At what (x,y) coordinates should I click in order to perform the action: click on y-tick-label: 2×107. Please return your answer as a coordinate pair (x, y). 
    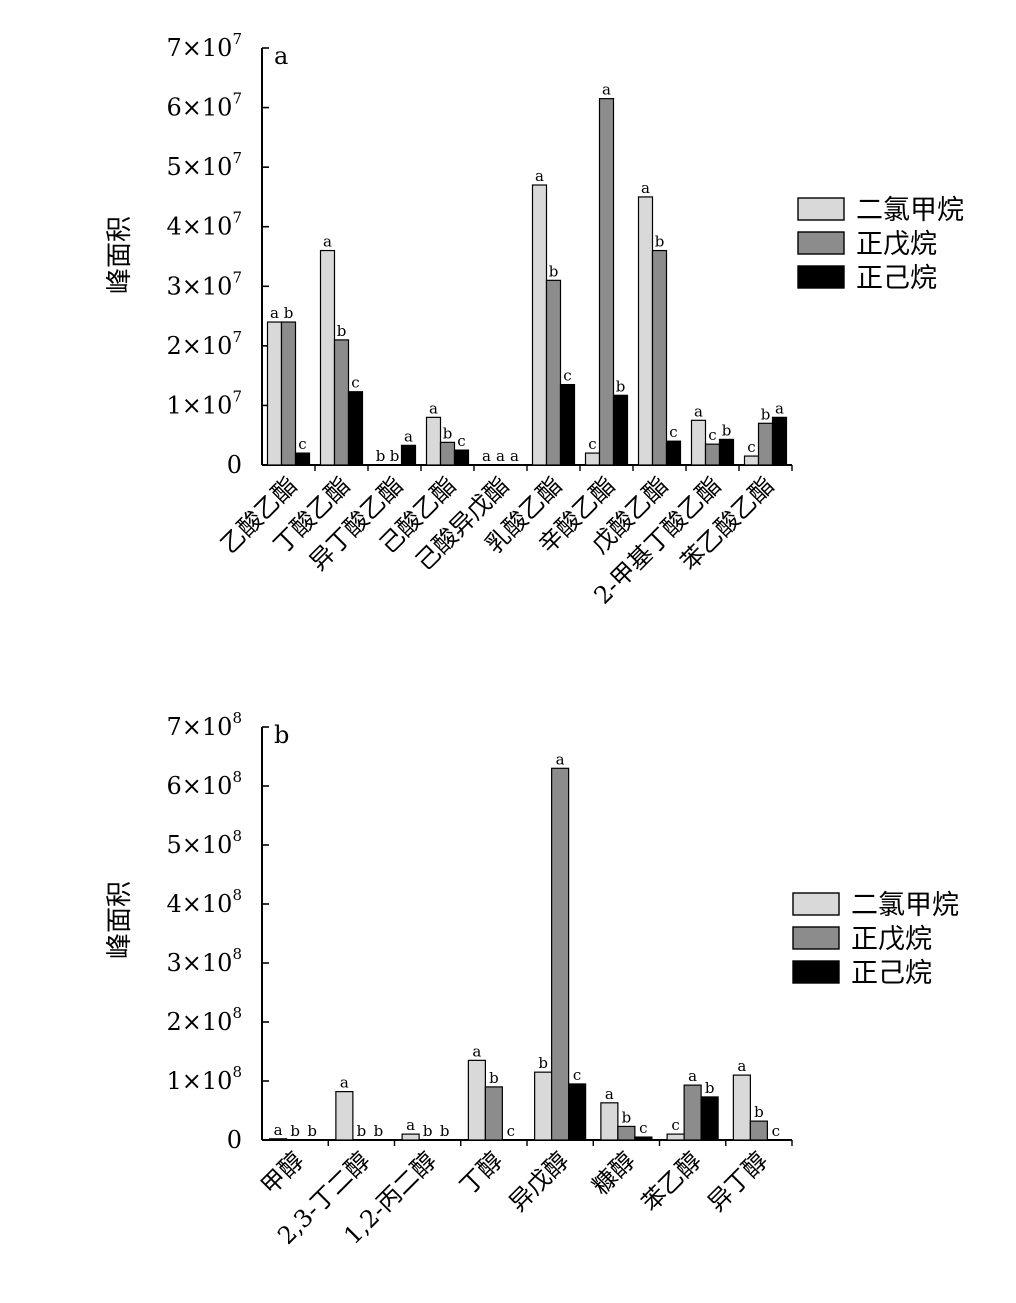
    Looking at the image, I should click on (204, 344).